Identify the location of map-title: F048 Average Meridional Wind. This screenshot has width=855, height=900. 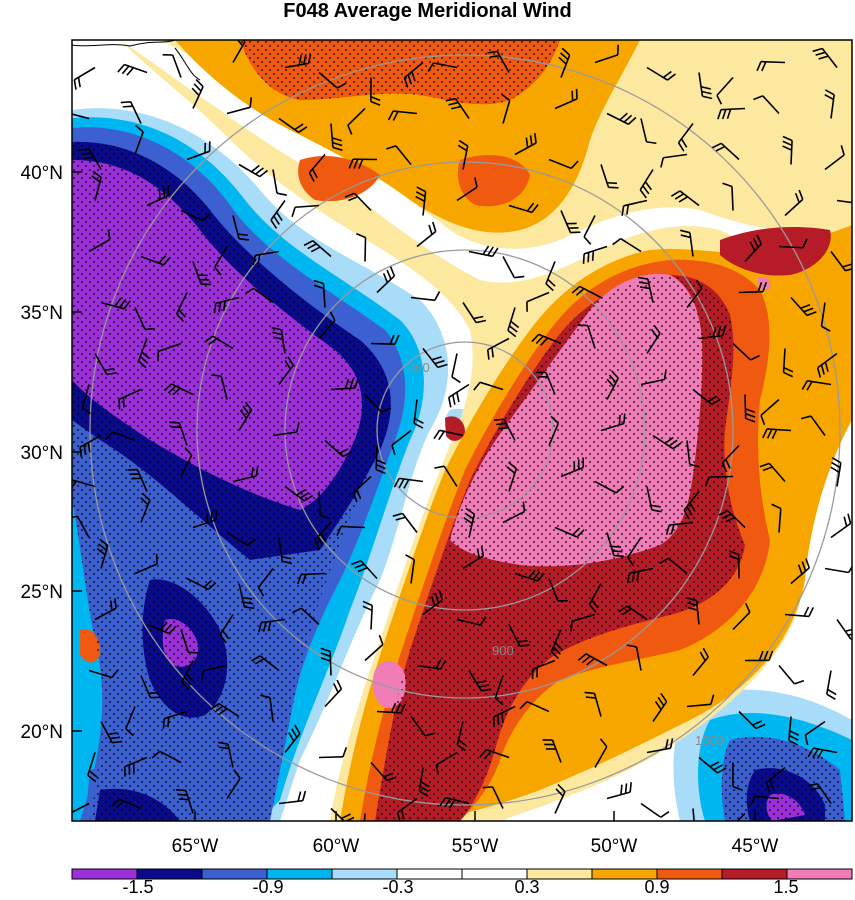
(427, 11).